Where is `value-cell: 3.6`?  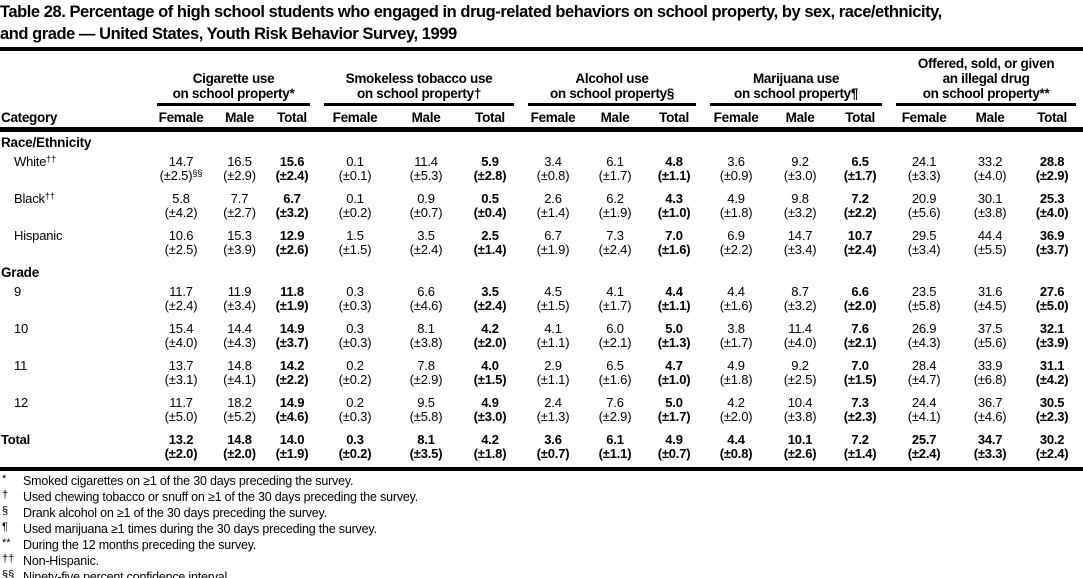 value-cell: 3.6 is located at coordinates (553, 439).